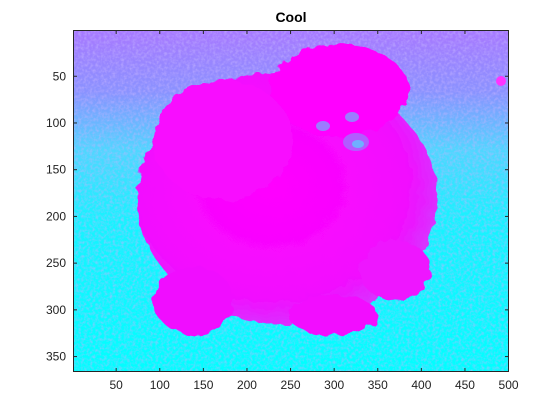 This screenshot has width=560, height=420. Describe the element at coordinates (56, 263) in the screenshot. I see `y-tick-label: 250` at that location.